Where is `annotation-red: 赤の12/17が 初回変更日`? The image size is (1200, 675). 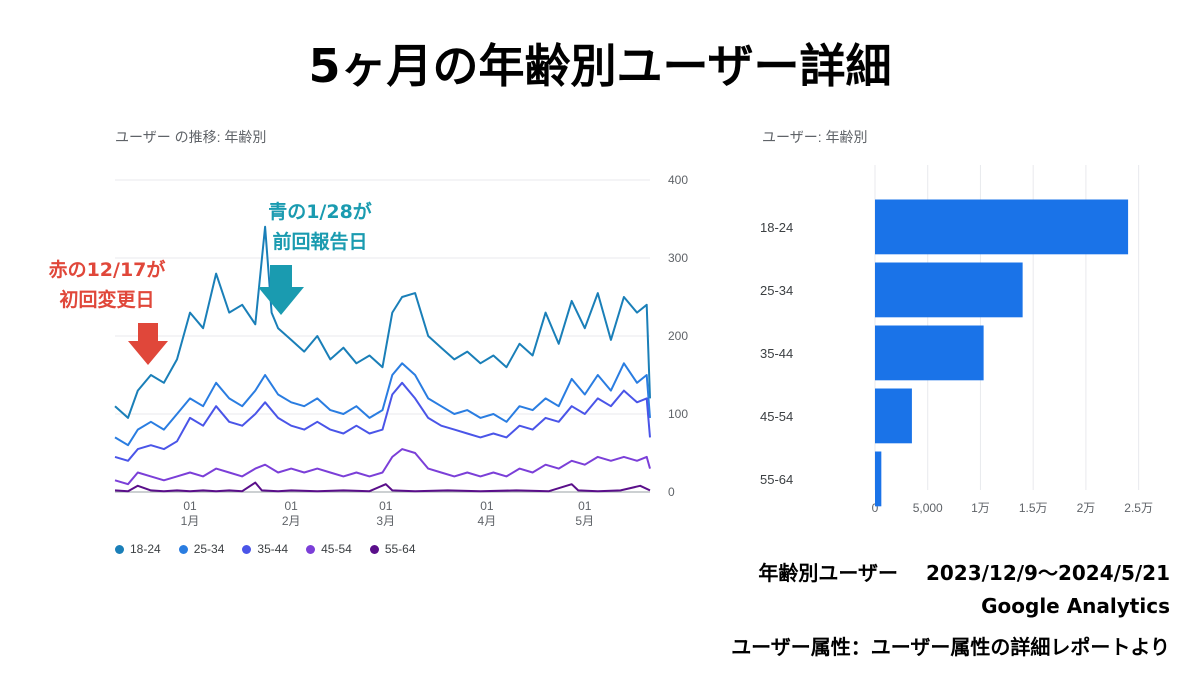
annotation-red: 赤の12/17が 初回変更日 is located at coordinates (107, 285).